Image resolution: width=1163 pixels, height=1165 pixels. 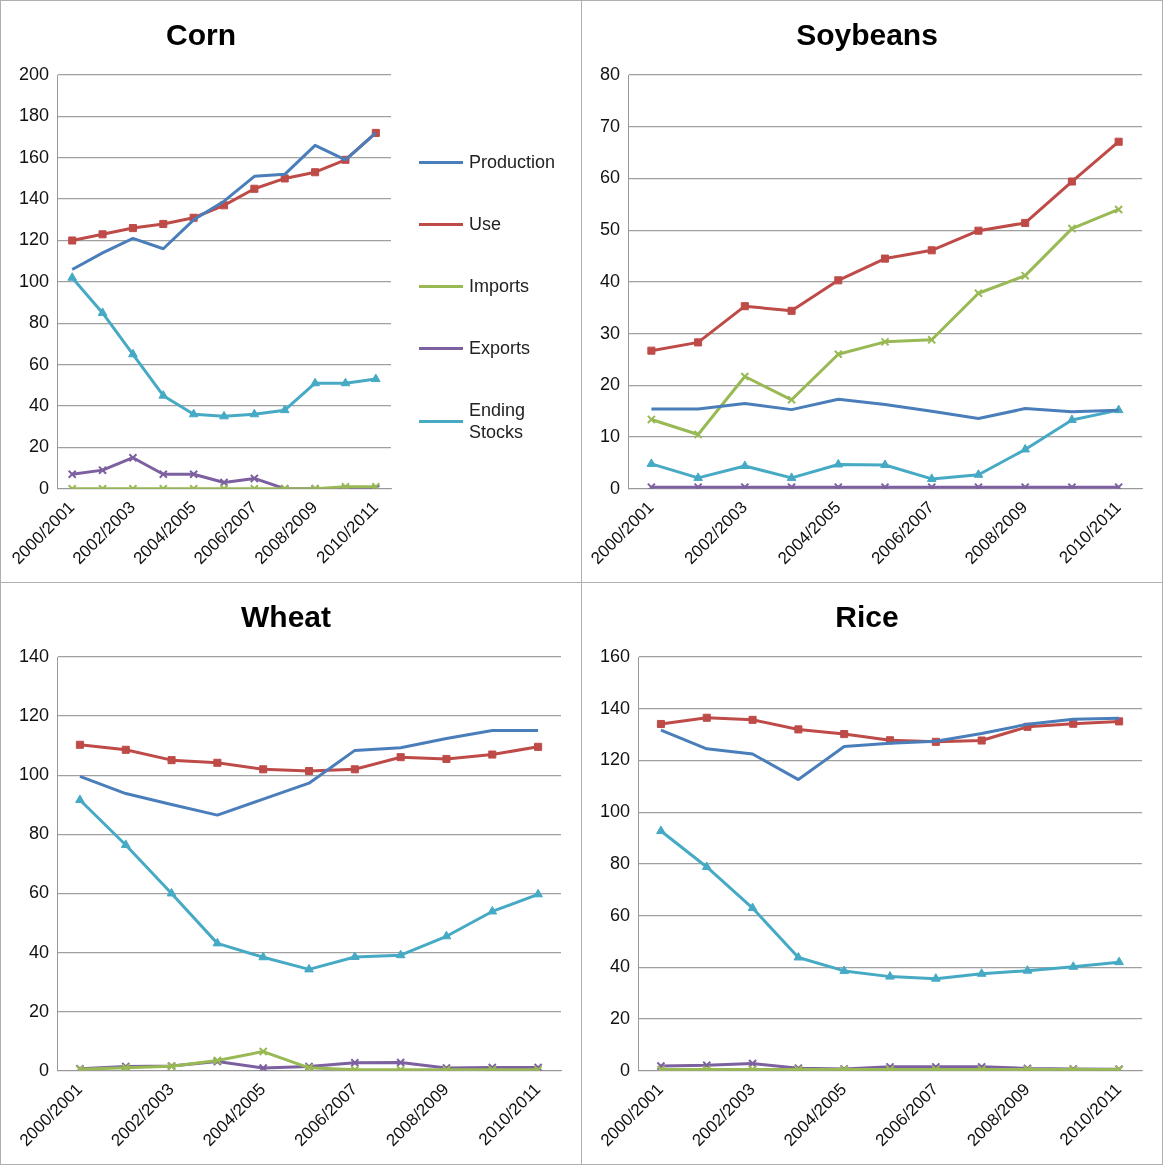 I want to click on y-tick-label: 180, so click(x=34, y=115).